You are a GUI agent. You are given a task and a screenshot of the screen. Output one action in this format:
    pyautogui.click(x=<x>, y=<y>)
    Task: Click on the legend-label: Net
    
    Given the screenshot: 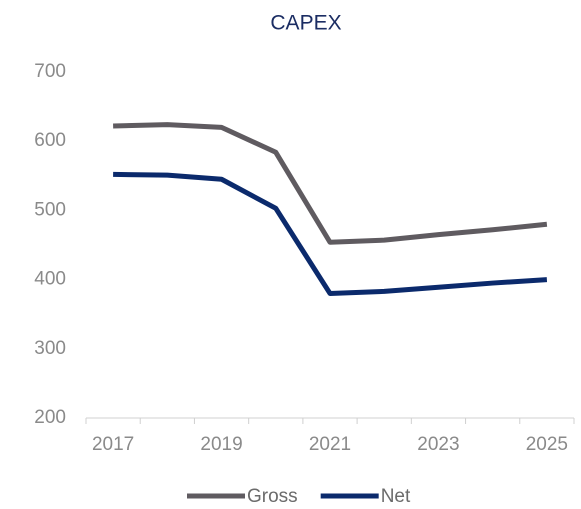 What is the action you would take?
    pyautogui.click(x=396, y=496)
    